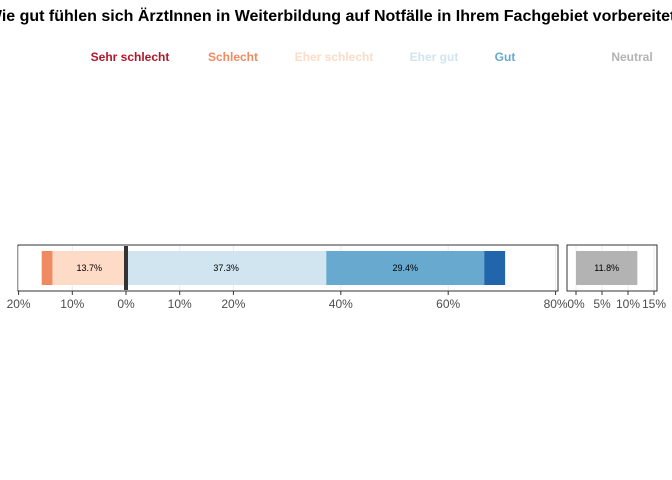 This screenshot has width=672, height=480. I want to click on legend-neutral: Neutral, so click(631, 57).